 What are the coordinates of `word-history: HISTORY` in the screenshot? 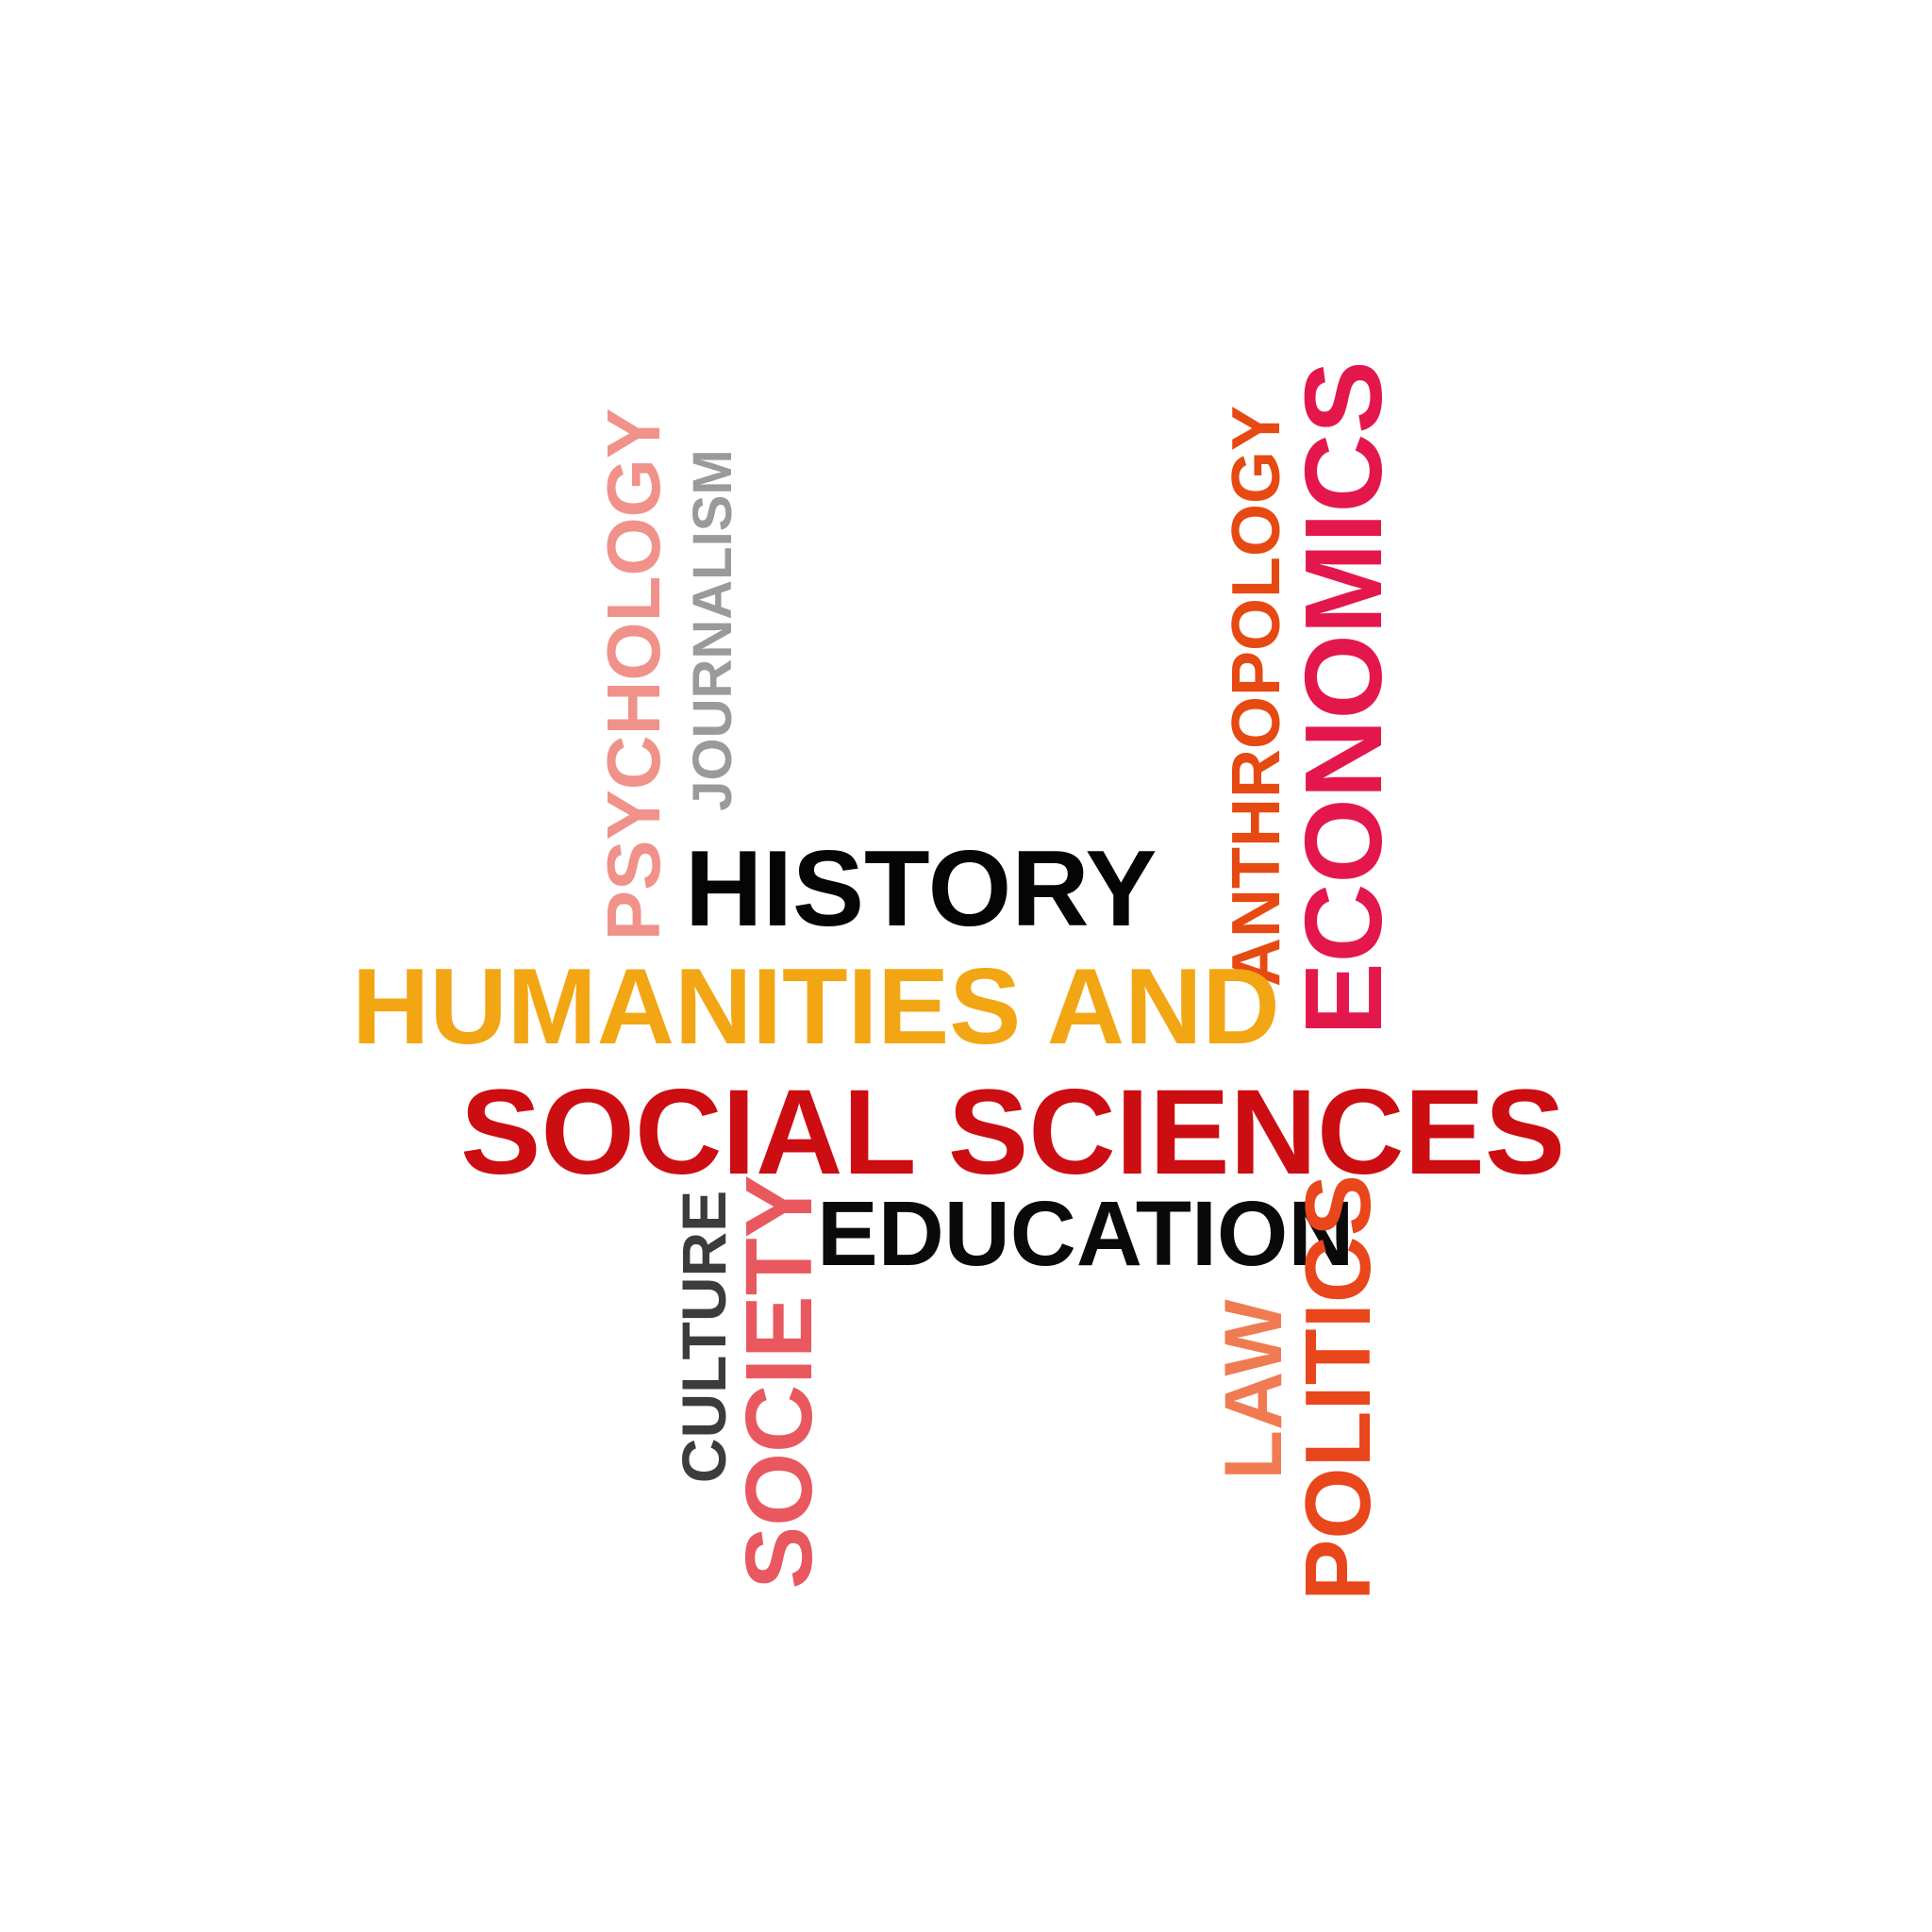 It's located at (921, 889).